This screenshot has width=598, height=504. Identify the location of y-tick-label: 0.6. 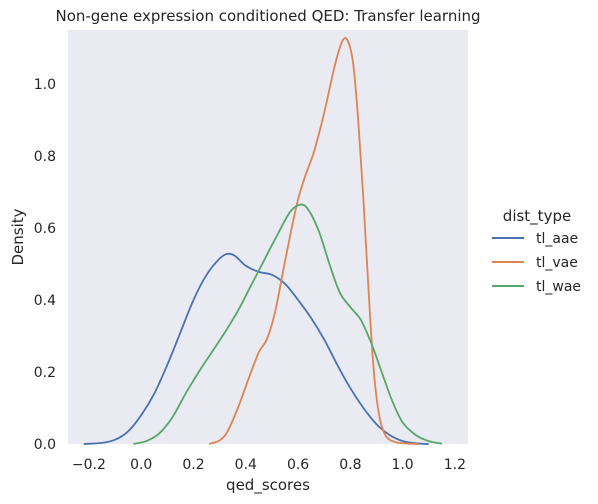
(45, 229).